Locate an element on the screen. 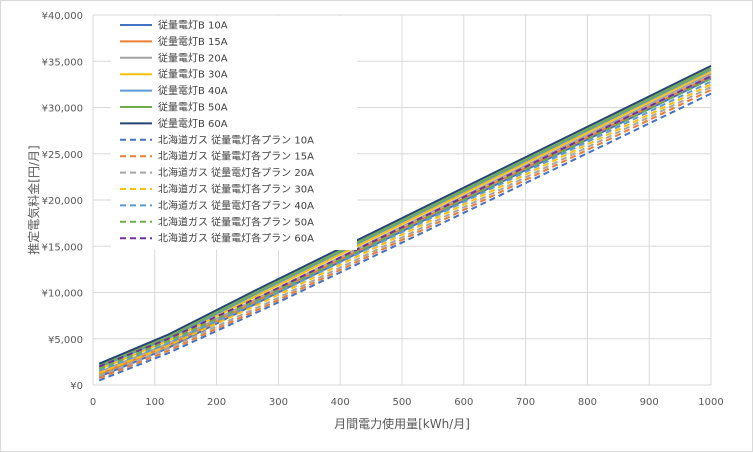 Image resolution: width=753 pixels, height=452 pixels. legend-label: 従量電灯B 10A is located at coordinates (193, 25).